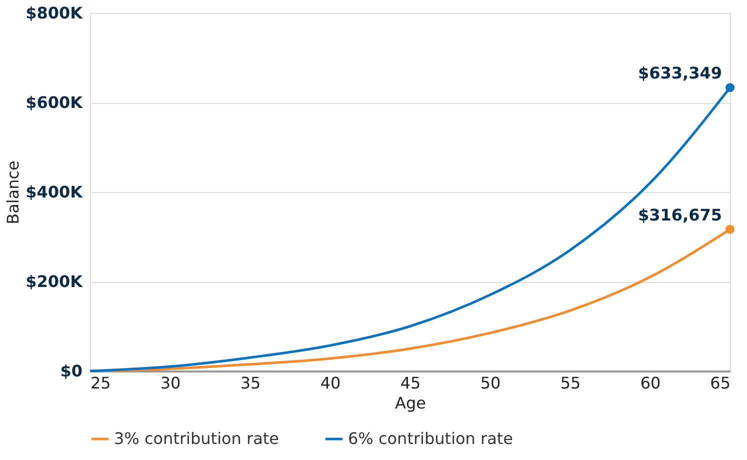 The height and width of the screenshot is (460, 747). I want to click on y-tick-label: $800K, so click(55, 13).